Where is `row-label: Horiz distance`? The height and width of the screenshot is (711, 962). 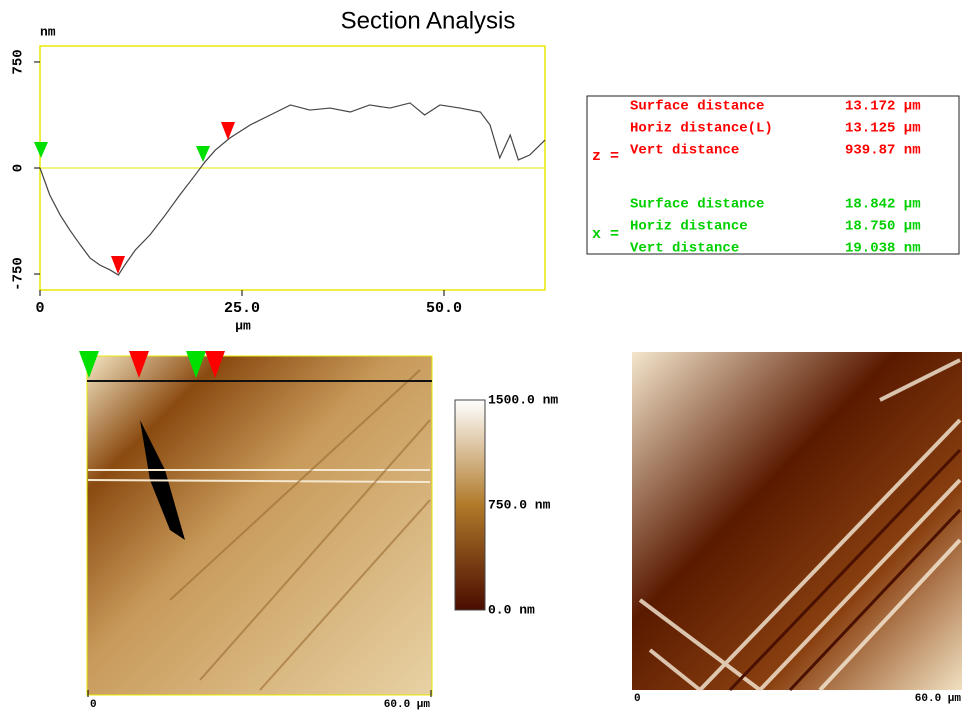
row-label: Horiz distance is located at coordinates (689, 227).